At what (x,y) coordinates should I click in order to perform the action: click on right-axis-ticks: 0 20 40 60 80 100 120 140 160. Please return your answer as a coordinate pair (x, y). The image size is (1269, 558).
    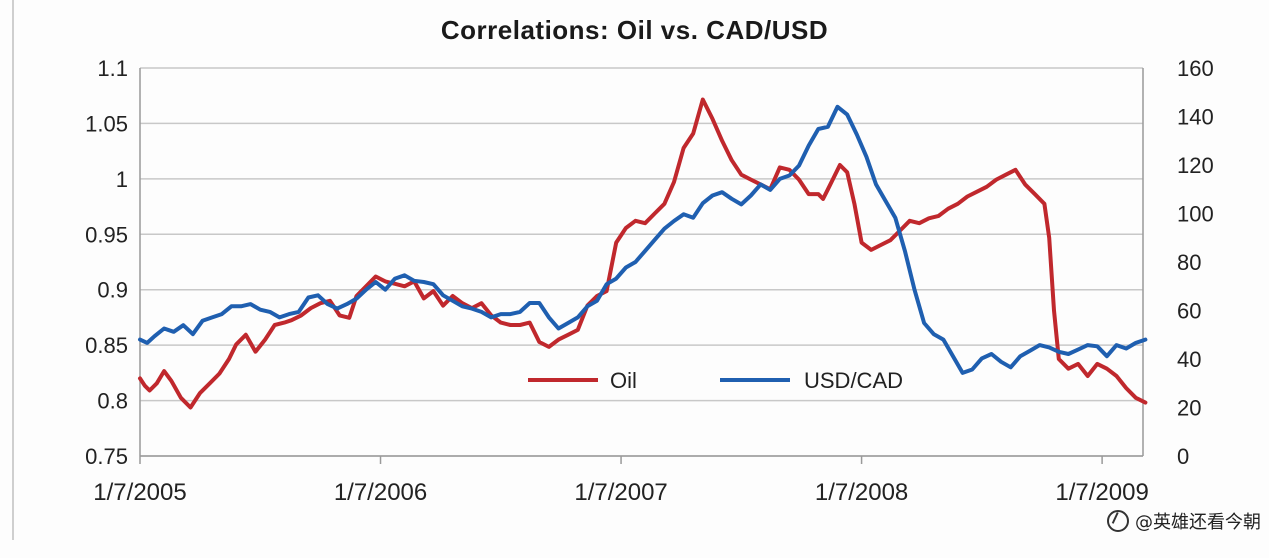
    Looking at the image, I should click on (1195, 262).